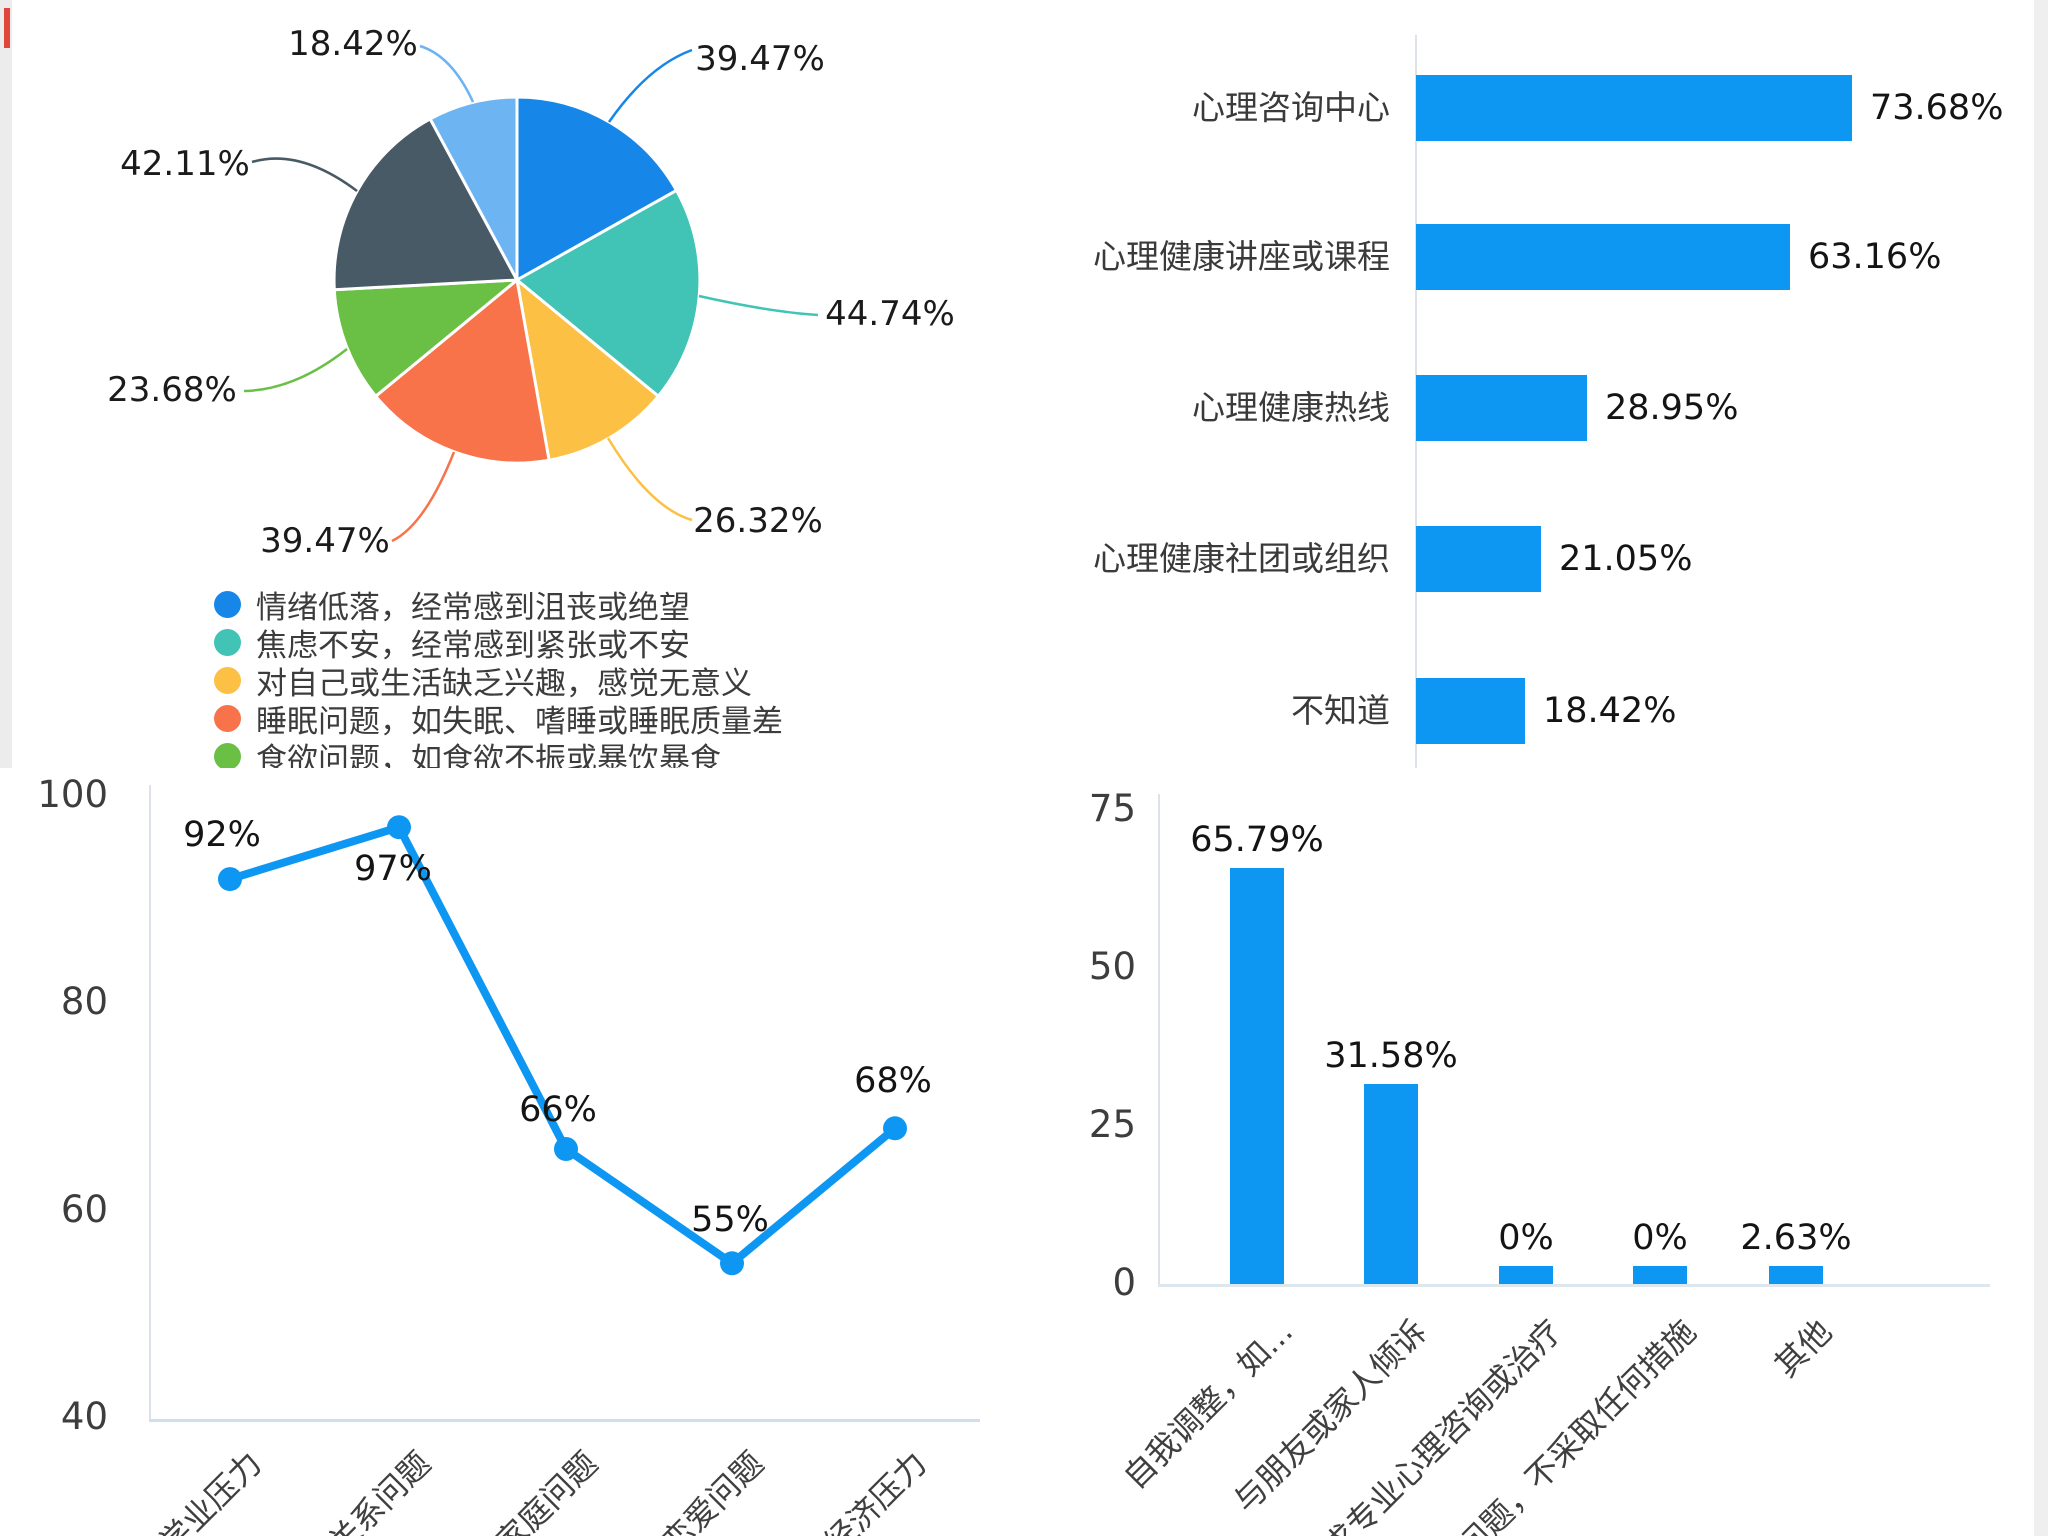  I want to click on y-axis-tick-label: 75, so click(1112, 808).